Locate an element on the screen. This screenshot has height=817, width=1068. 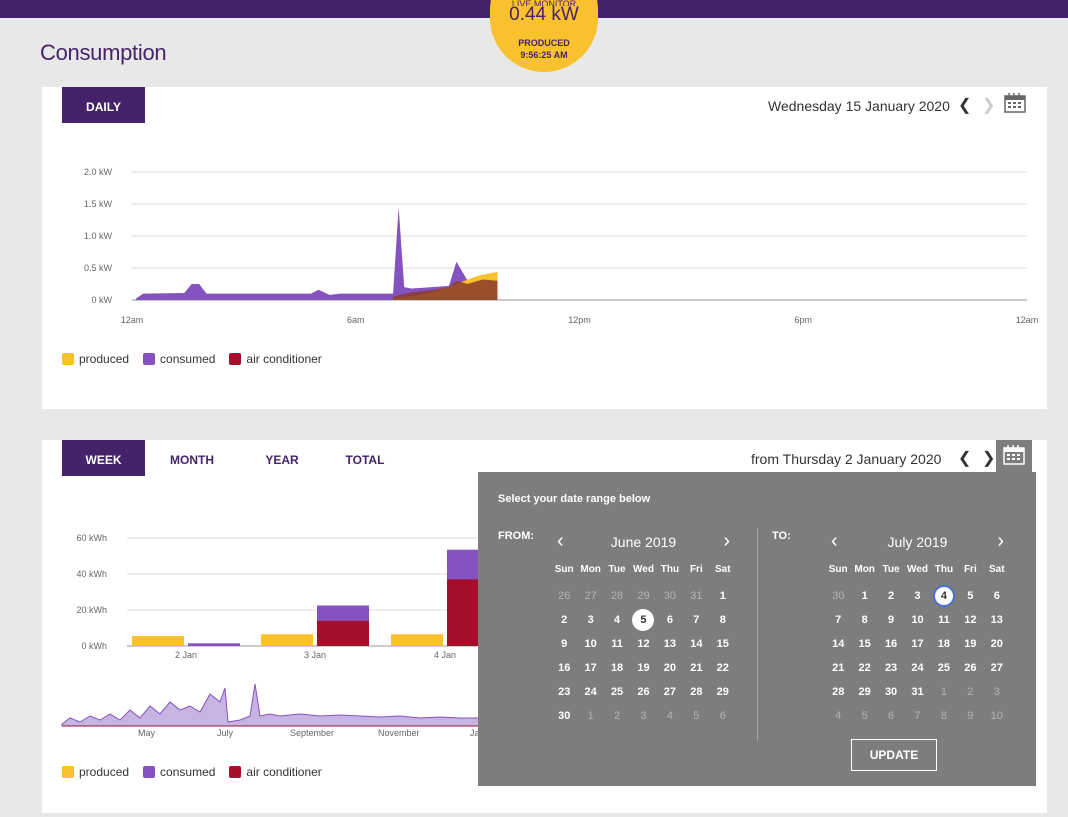
to-day-cell: 16 is located at coordinates (891, 644).